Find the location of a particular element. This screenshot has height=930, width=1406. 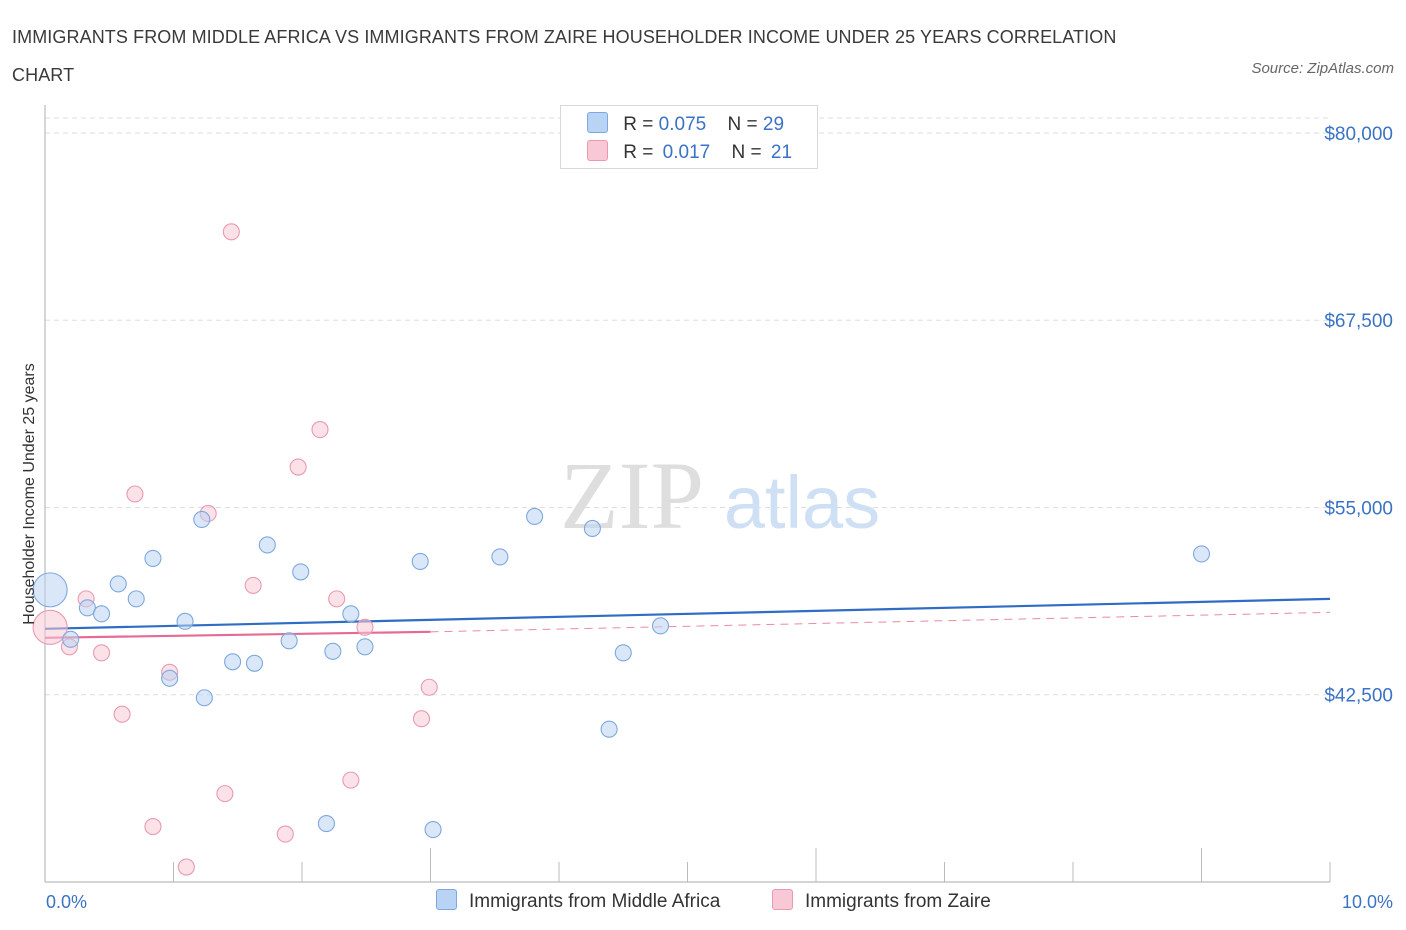

legend-row-zaire: R = 0.017 N = 21 is located at coordinates (689, 153).